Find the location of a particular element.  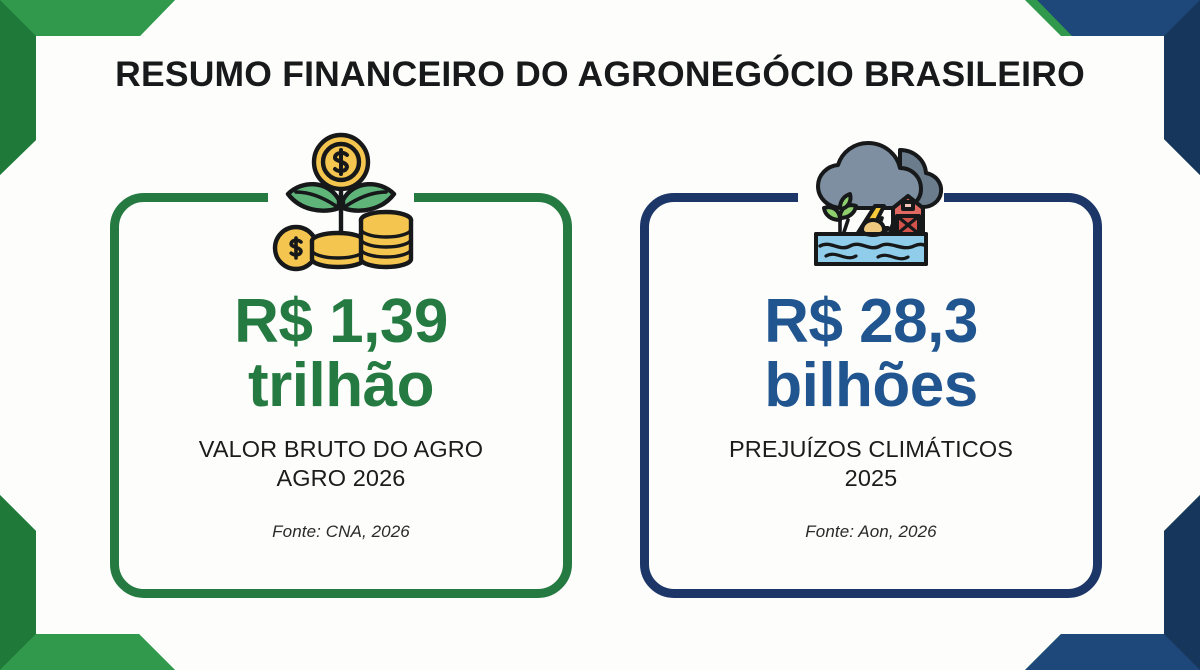

stat-caption: VALOR BRUTO DO AGRO AGRO 2026 is located at coordinates (341, 463).